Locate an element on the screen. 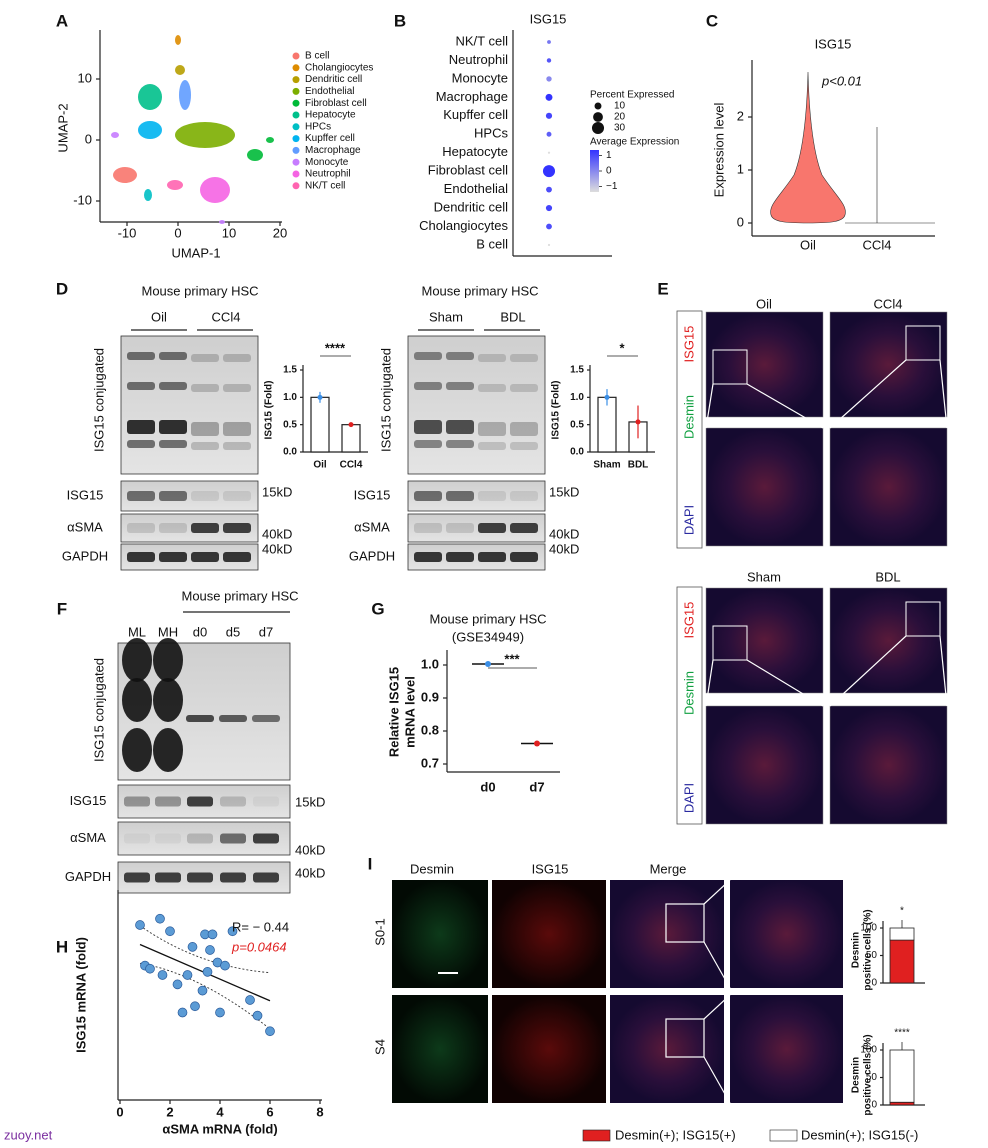 This screenshot has width=988, height=1148. band-label: ISG15 is located at coordinates (85, 494).